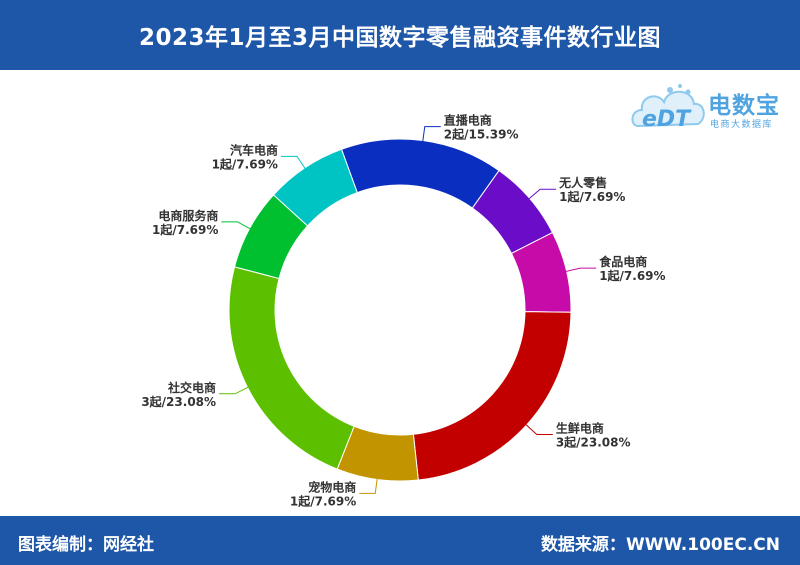 This screenshot has height=565, width=800. What do you see at coordinates (254, 149) in the screenshot?
I see `slice-name-label-7: 汽车电商` at bounding box center [254, 149].